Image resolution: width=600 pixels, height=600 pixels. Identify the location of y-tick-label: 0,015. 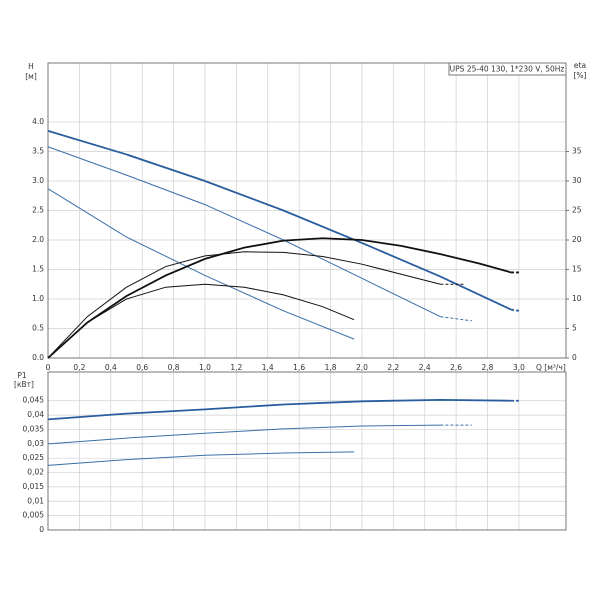
(34, 486).